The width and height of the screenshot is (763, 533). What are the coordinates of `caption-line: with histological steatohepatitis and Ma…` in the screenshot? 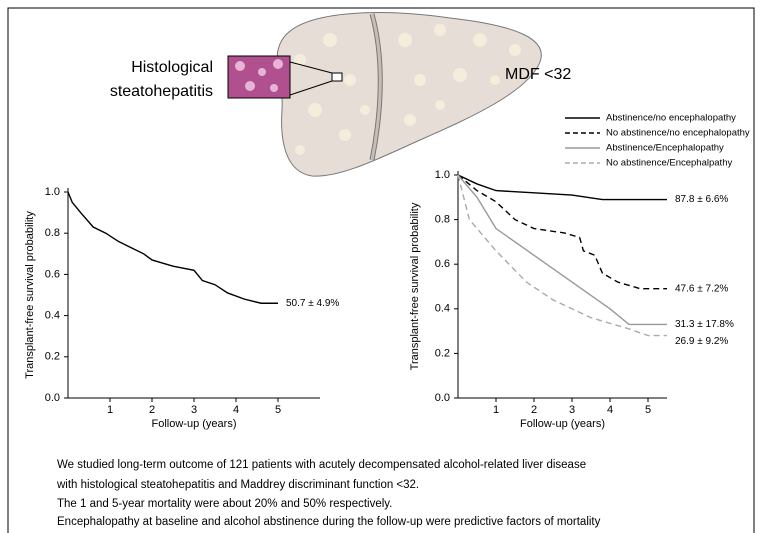 It's located at (237, 485).